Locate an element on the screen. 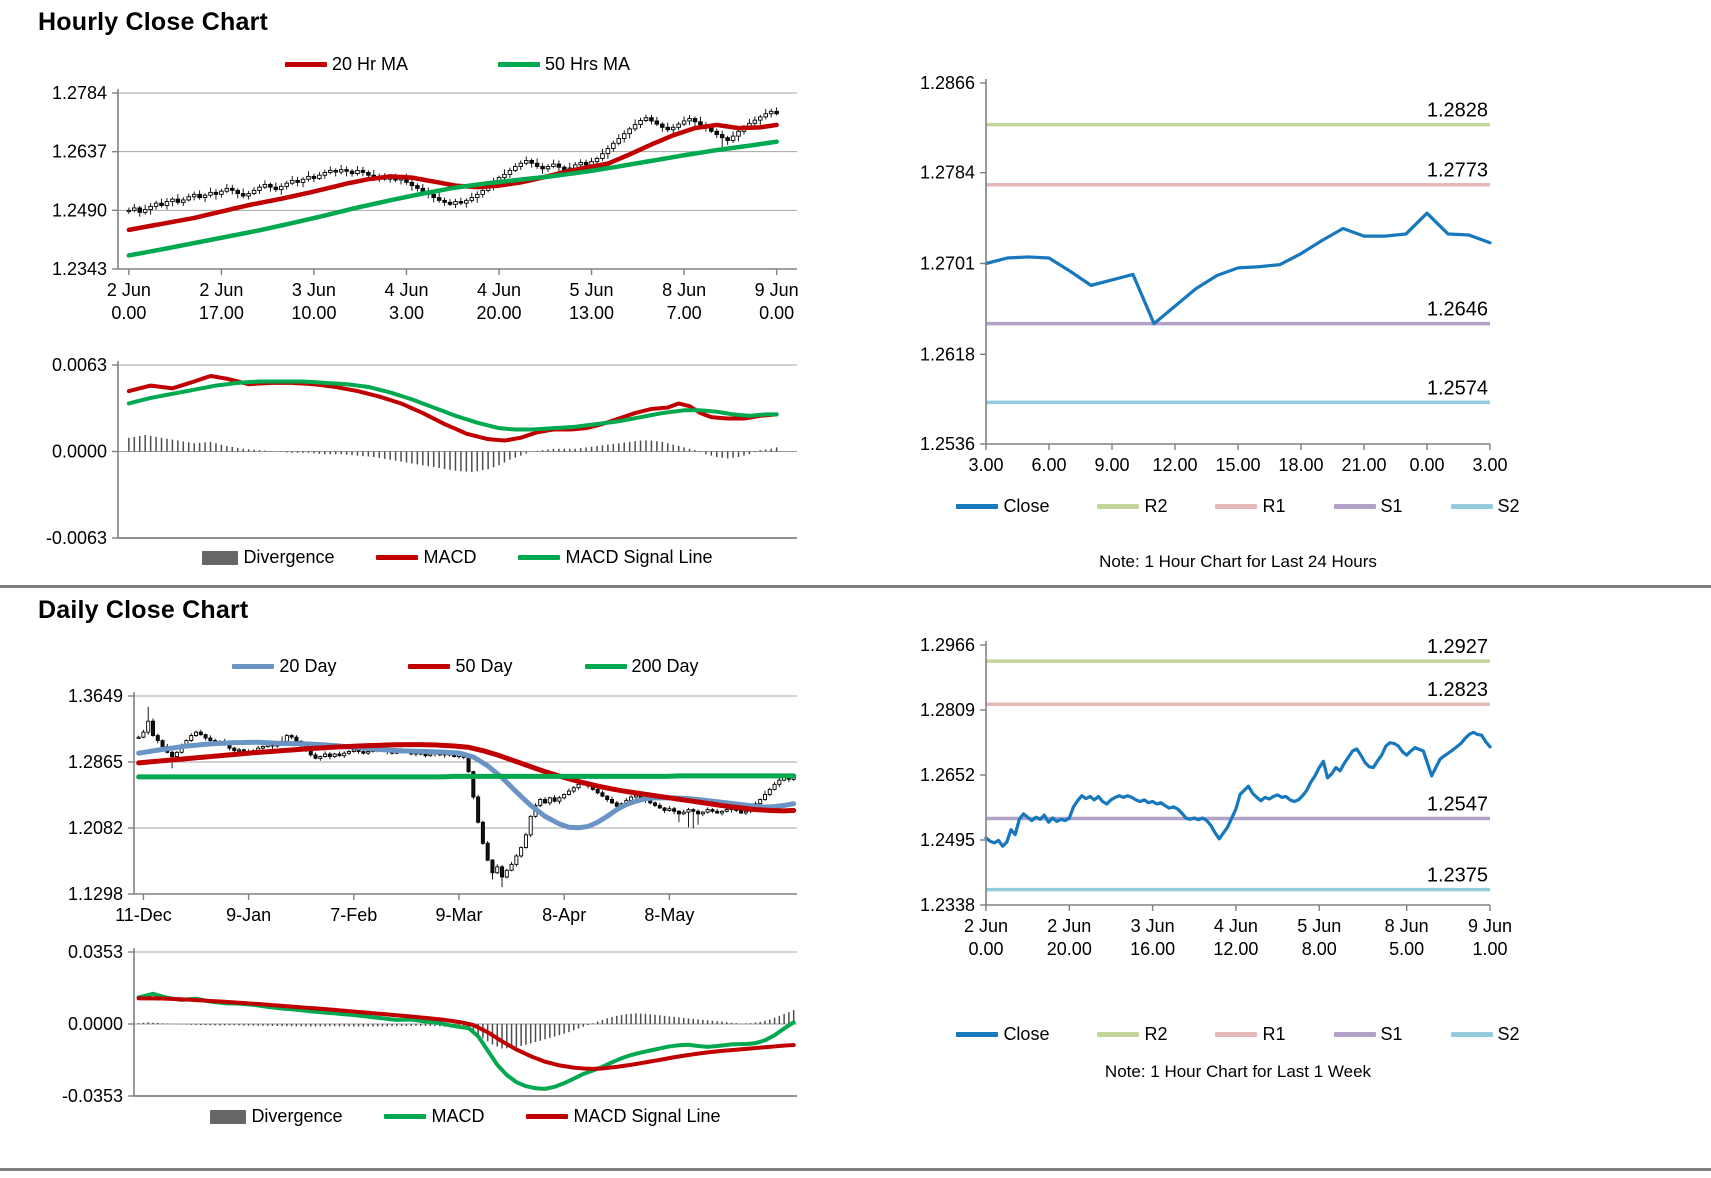 The width and height of the screenshot is (1711, 1178). pivot-lines: 1.2828 1.2773 1.2646 1.2574 is located at coordinates (1238, 252).